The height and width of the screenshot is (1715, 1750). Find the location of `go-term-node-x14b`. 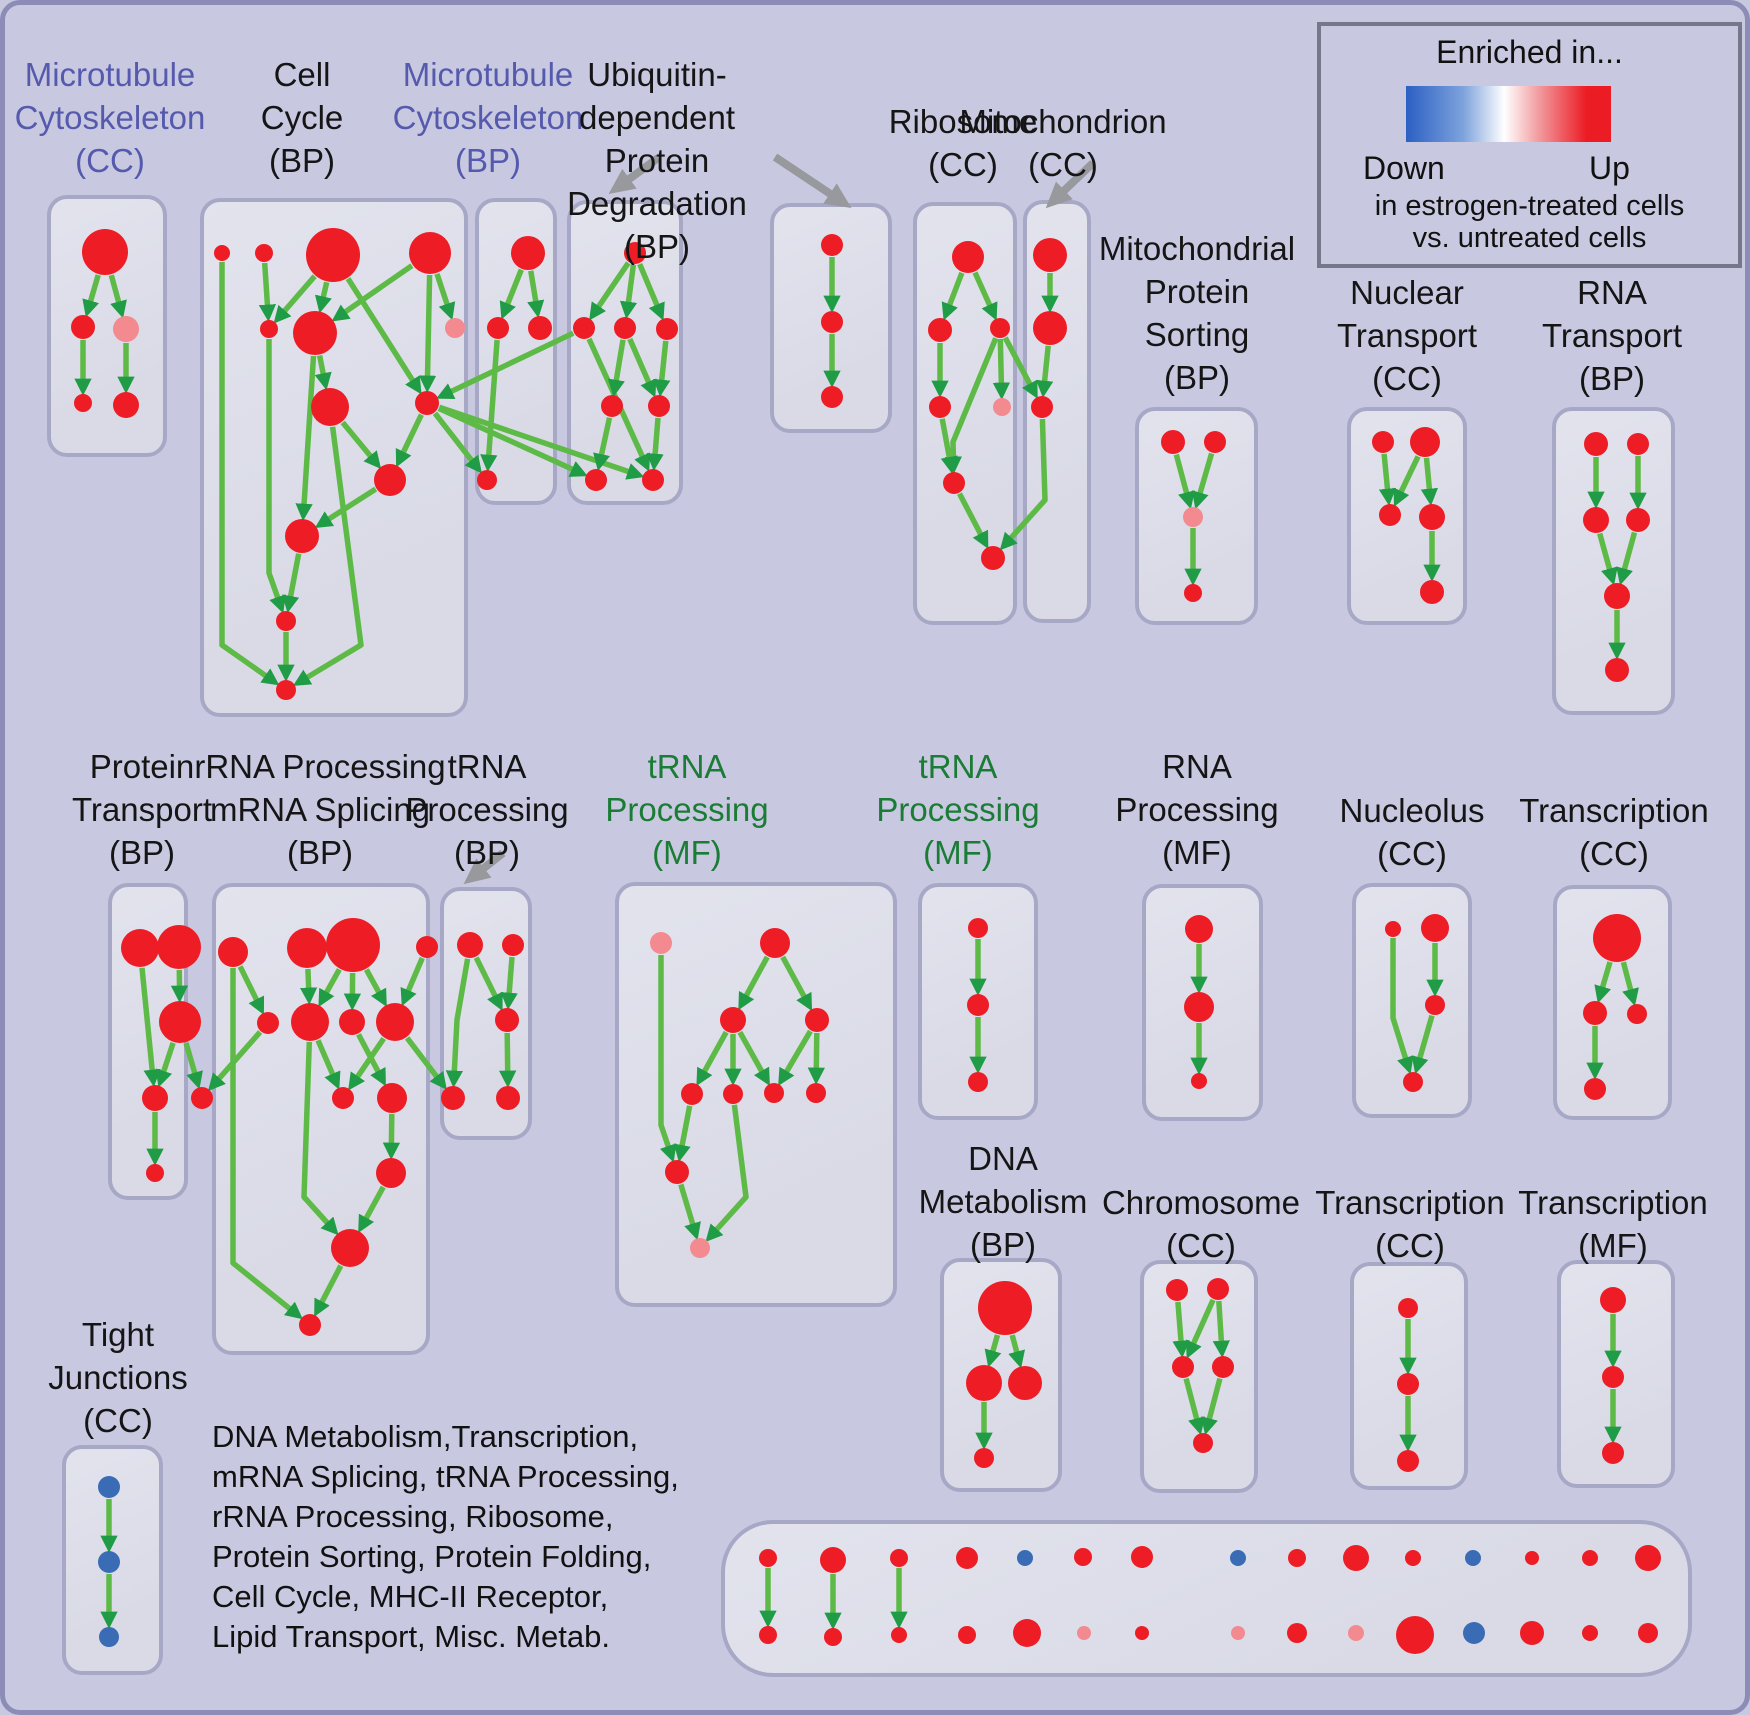

go-term-node-x14b is located at coordinates (1590, 1633).